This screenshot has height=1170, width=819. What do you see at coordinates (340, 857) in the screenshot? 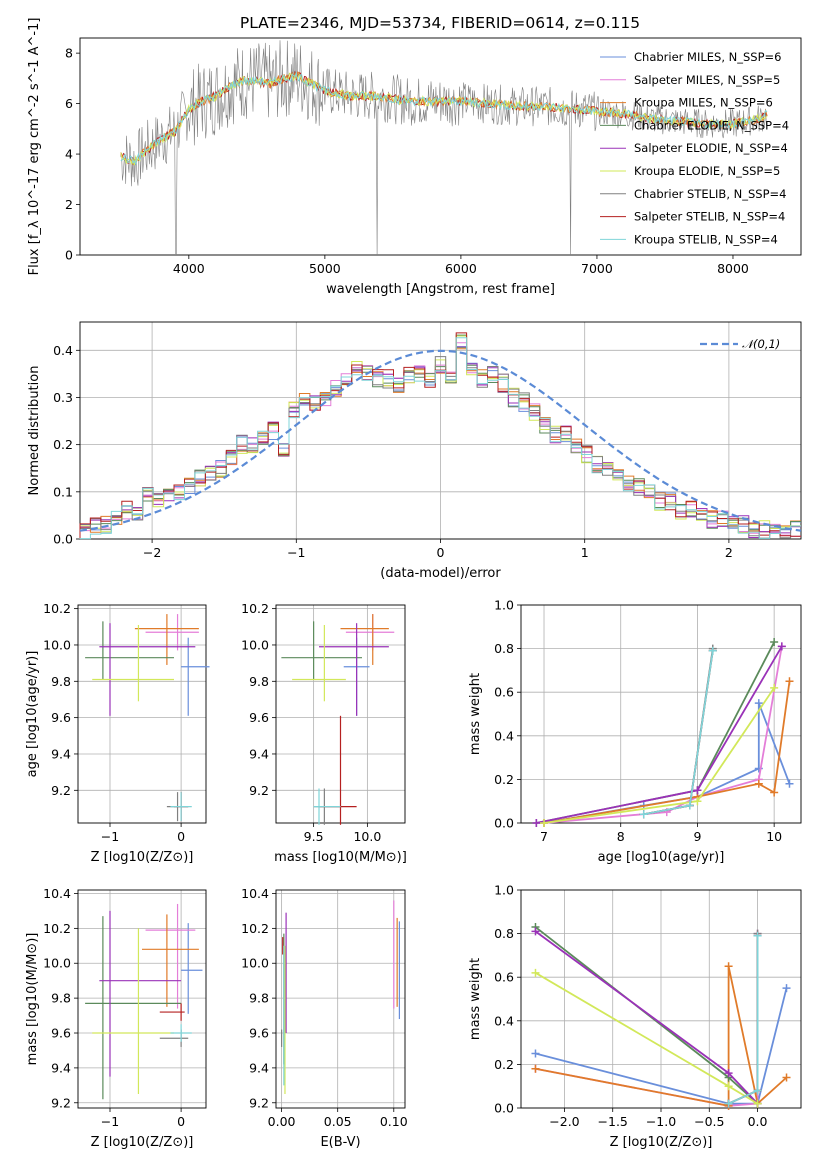
I see `x-axis-label: mass [log10(M/M⊙)]` at bounding box center [340, 857].